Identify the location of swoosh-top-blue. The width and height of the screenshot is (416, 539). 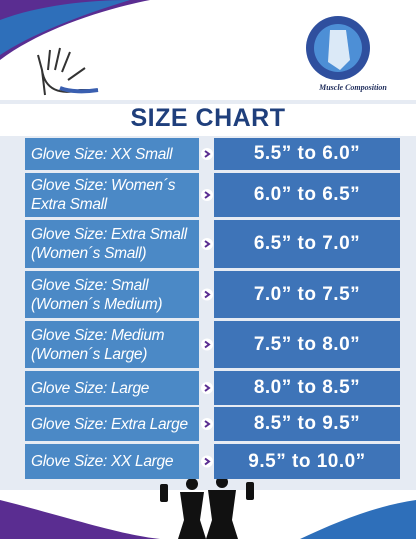
(65, 27).